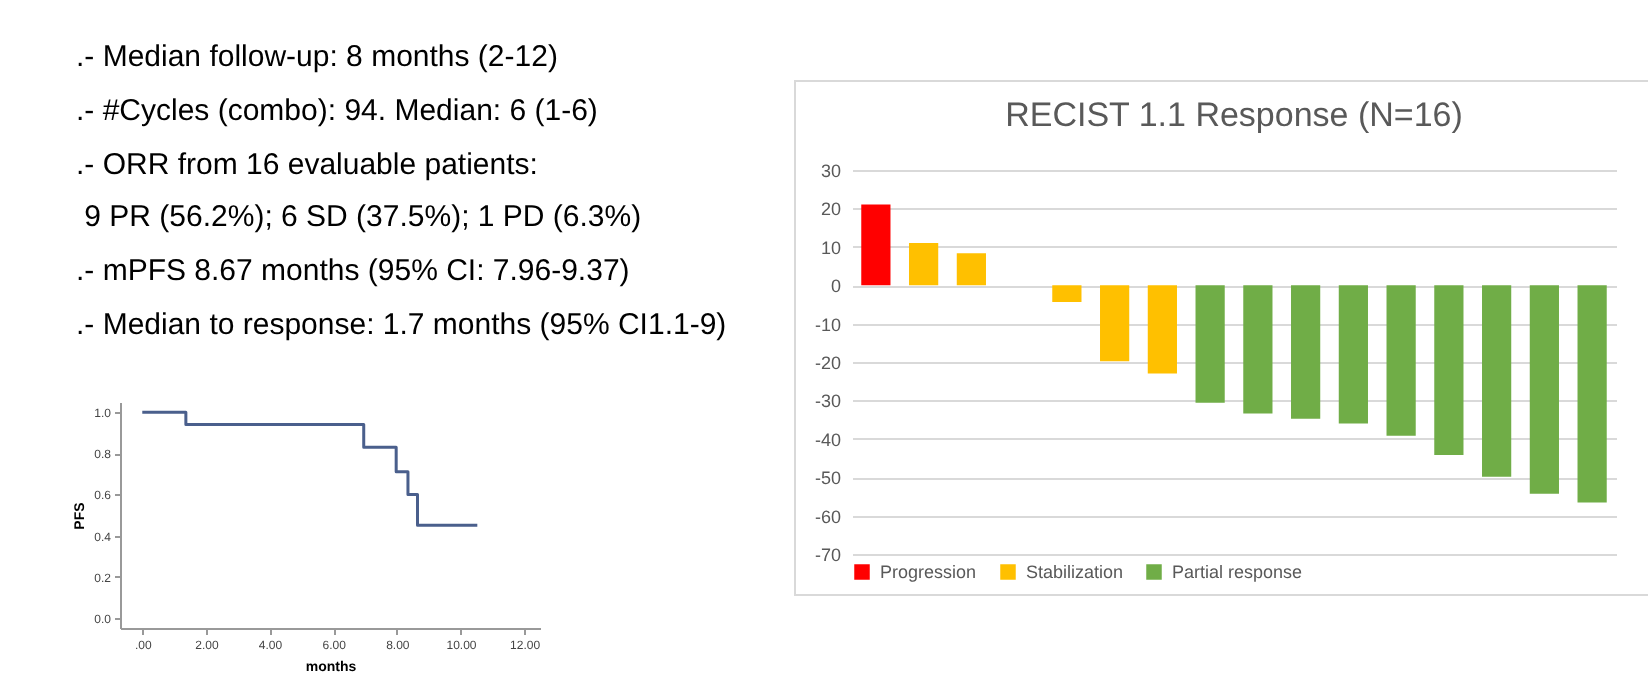 The image size is (1648, 694). I want to click on text: .- Median to response: 1.7 months (95% CI1.1-9), so click(401, 325).